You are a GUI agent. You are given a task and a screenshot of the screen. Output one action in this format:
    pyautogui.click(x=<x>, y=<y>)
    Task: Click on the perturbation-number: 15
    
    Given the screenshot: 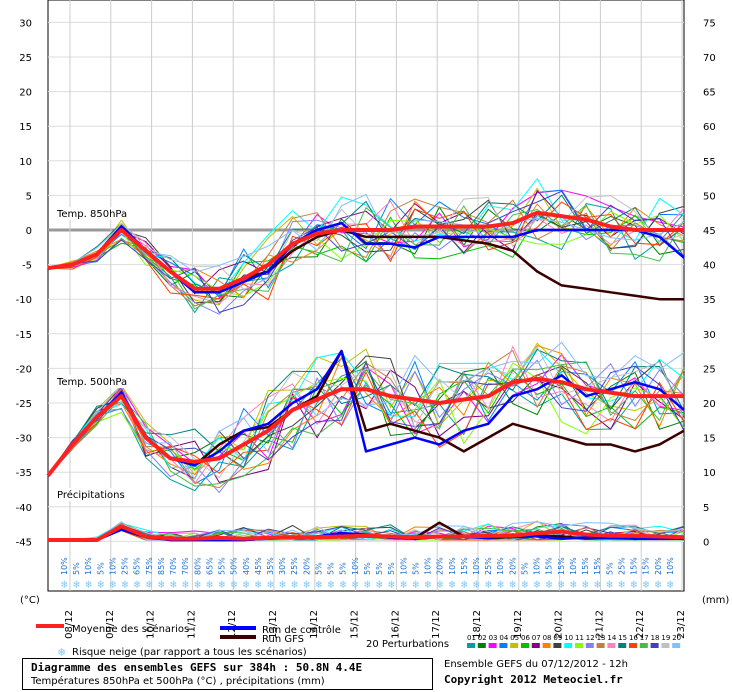 What is the action you would take?
    pyautogui.click(x=622, y=638)
    